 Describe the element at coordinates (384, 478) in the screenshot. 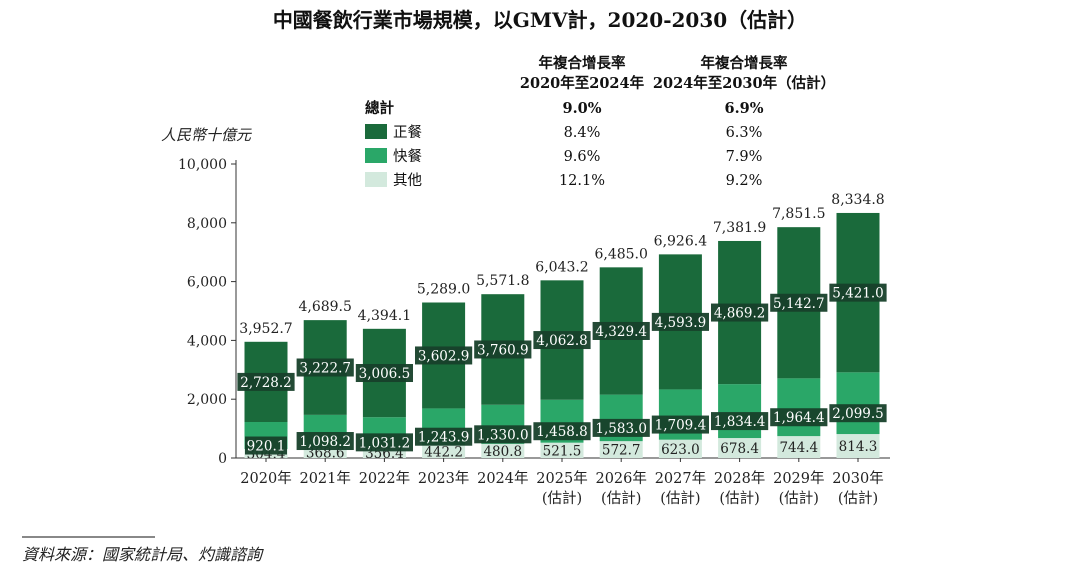

I see `x-tick-label: 2022年` at that location.